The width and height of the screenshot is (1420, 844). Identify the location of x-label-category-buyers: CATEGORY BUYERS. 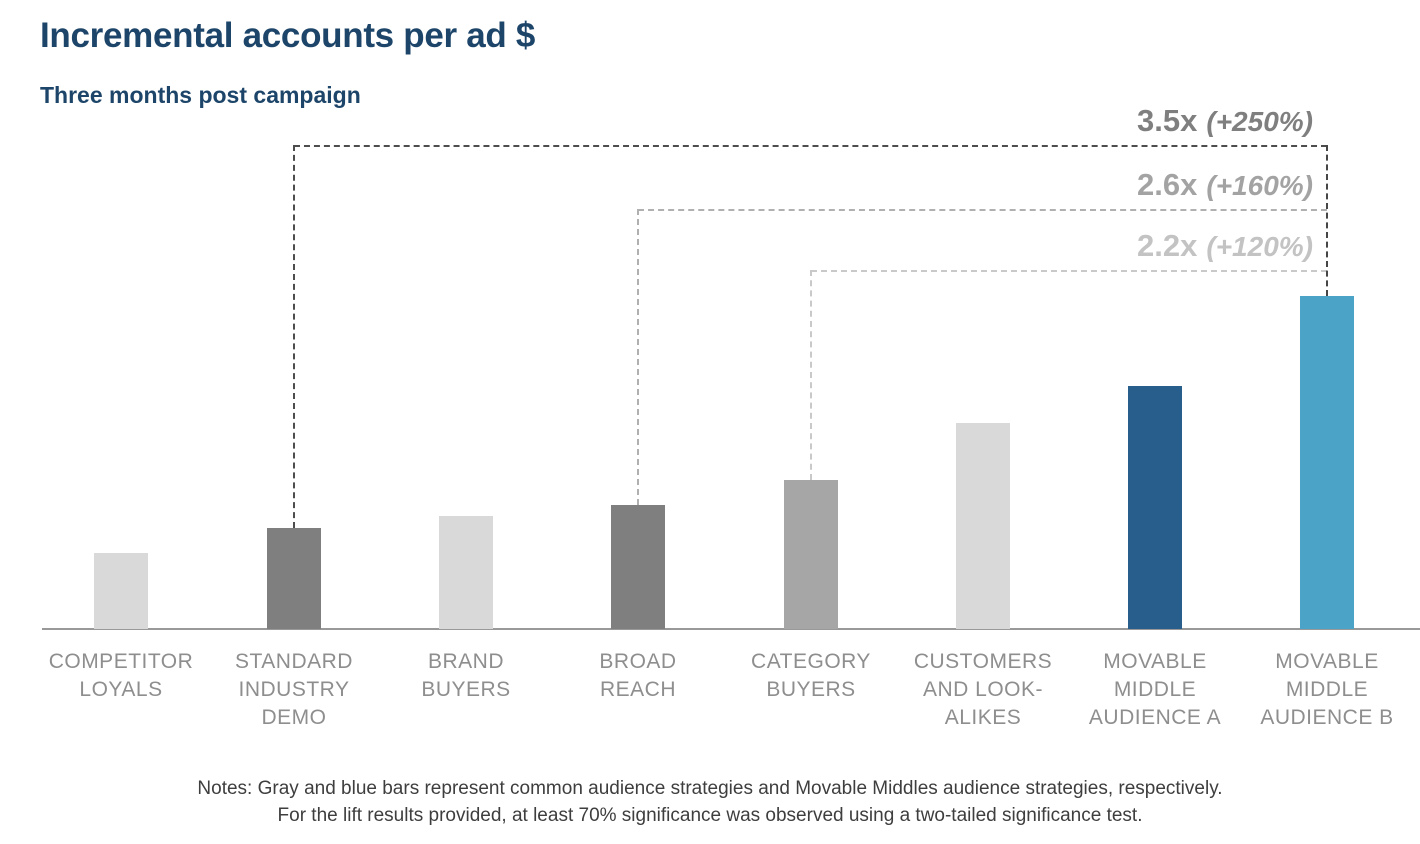
(811, 675).